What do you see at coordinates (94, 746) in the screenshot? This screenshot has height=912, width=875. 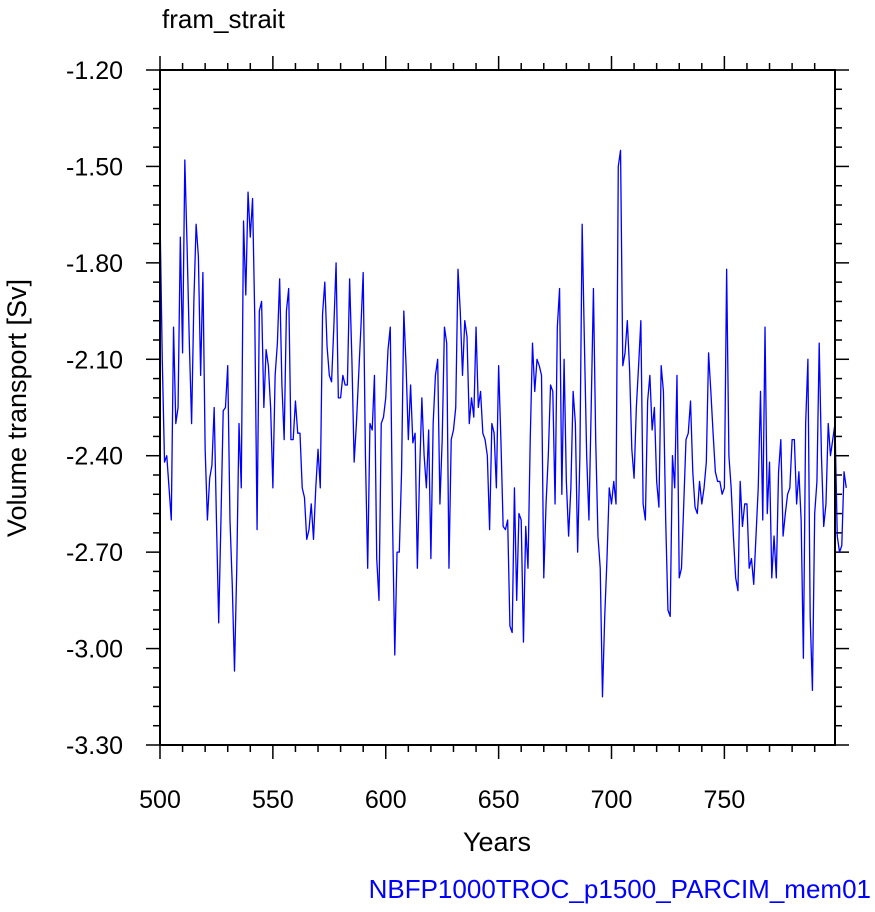 I see `y-tick-label: -3.30` at bounding box center [94, 746].